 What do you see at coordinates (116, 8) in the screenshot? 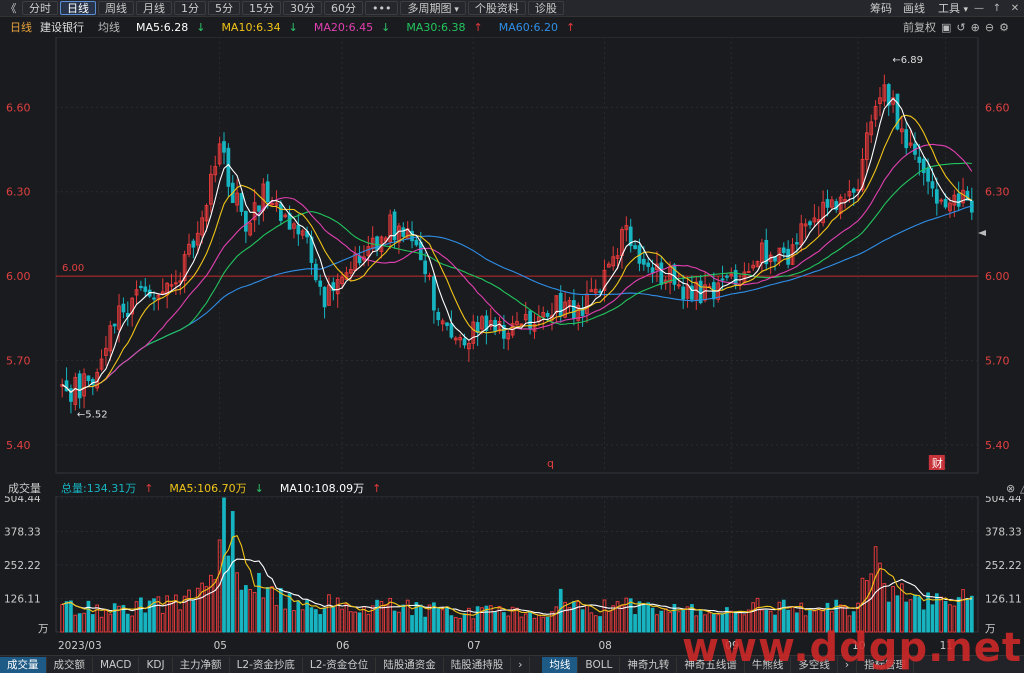
I see `period-tab-2: 周线` at bounding box center [116, 8].